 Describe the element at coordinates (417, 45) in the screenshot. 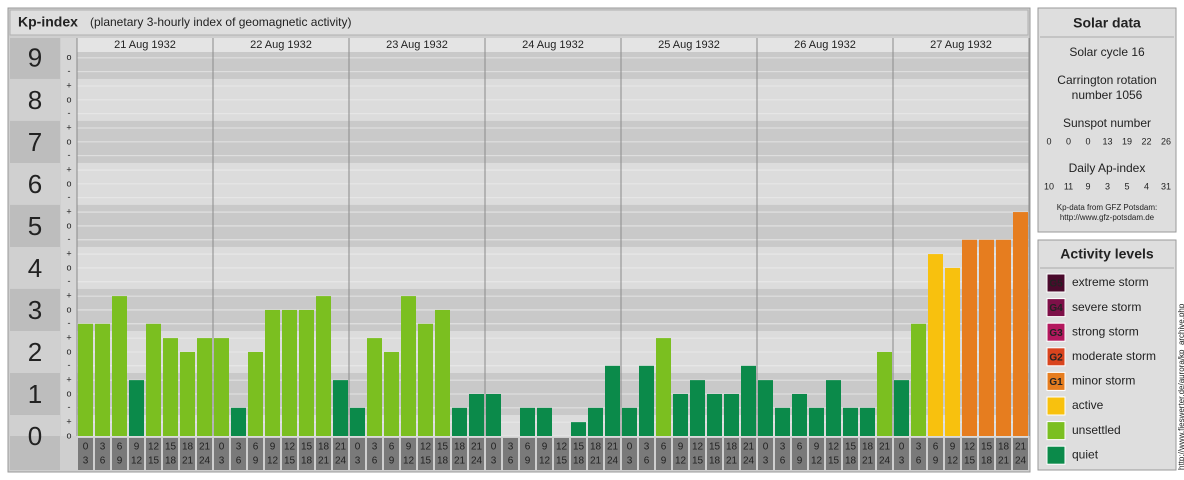

I see `day-label: 23 Aug 1932` at that location.